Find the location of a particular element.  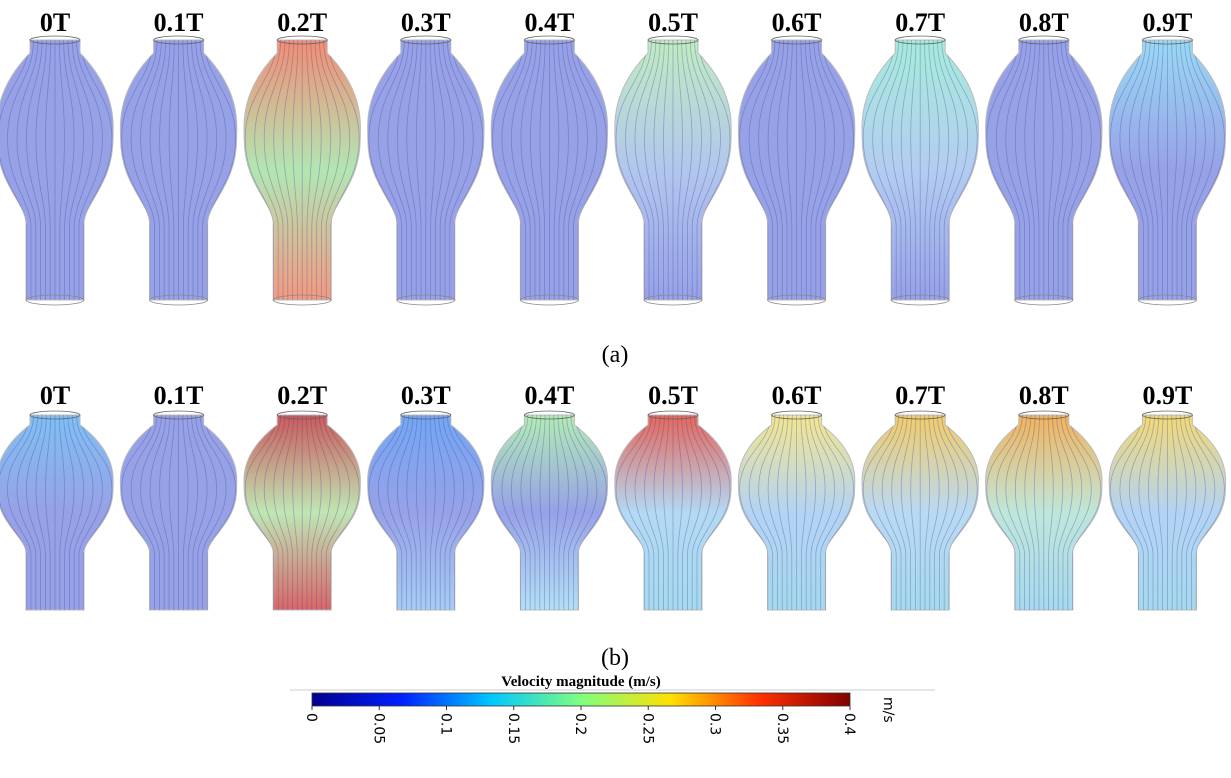

colorbar-tick-label: 0.25 is located at coordinates (647, 728).